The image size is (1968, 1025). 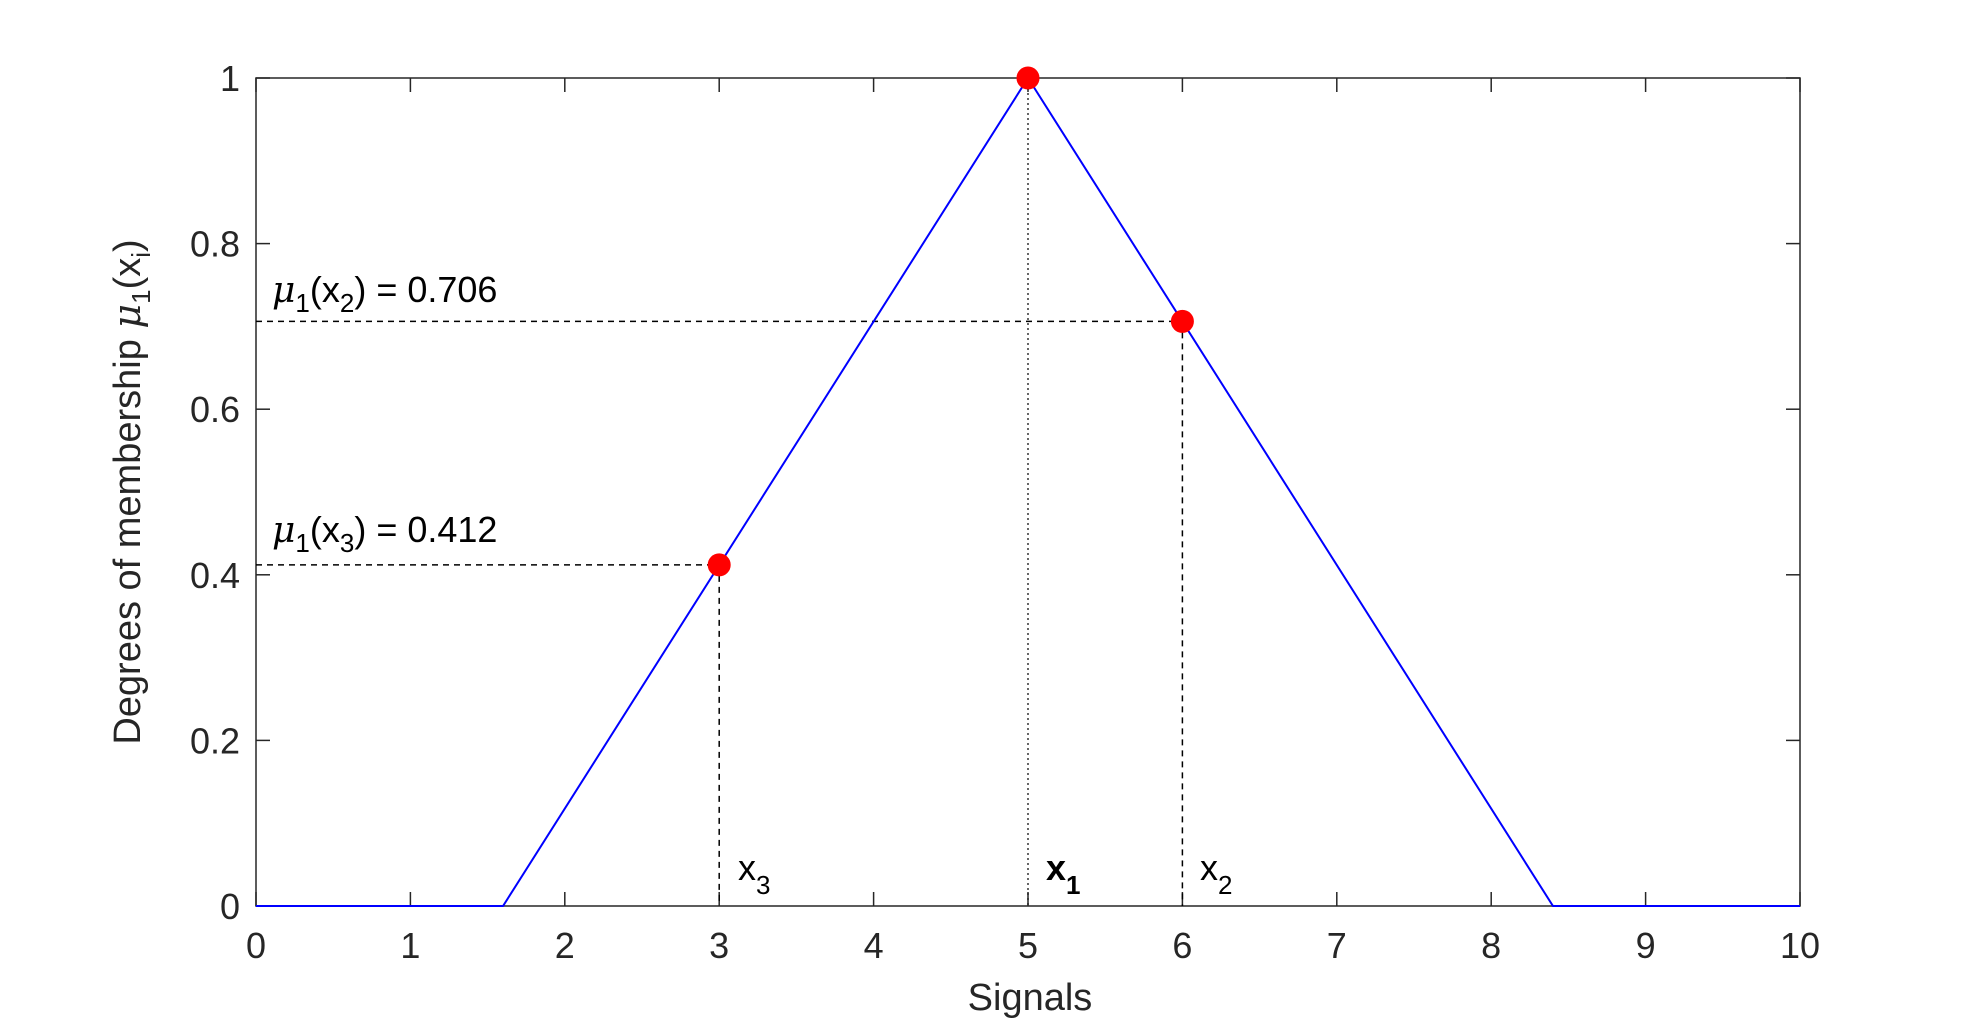 I want to click on y-tick-label: 0, so click(x=230, y=906).